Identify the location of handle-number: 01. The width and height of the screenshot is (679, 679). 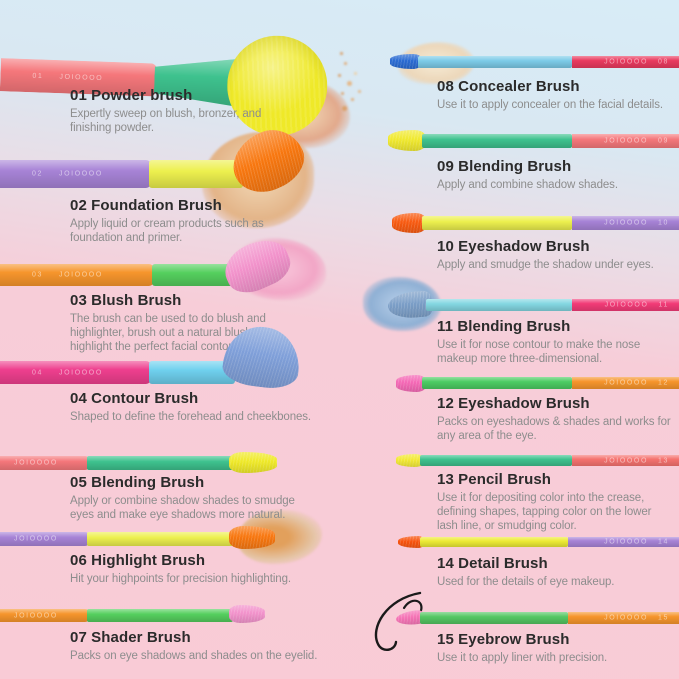
(38, 76).